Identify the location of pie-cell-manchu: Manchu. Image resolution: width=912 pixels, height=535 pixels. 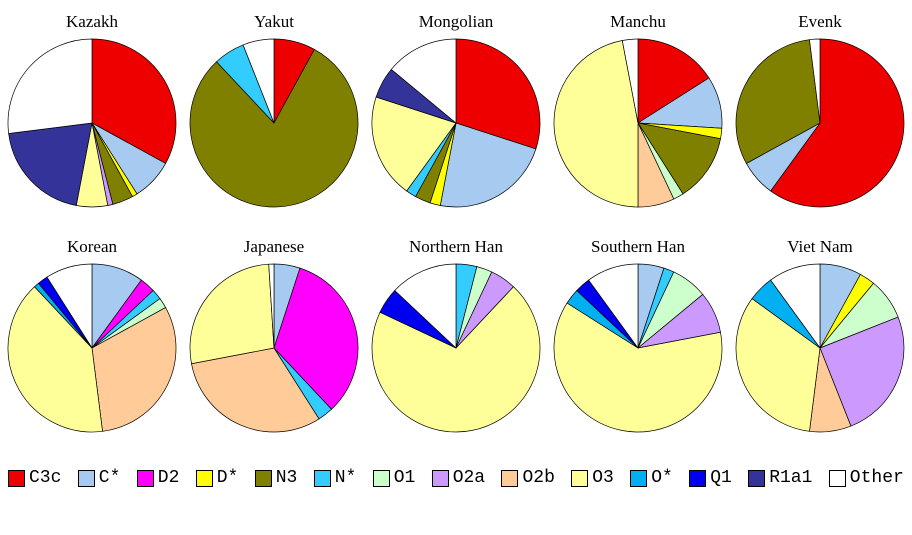
(638, 109).